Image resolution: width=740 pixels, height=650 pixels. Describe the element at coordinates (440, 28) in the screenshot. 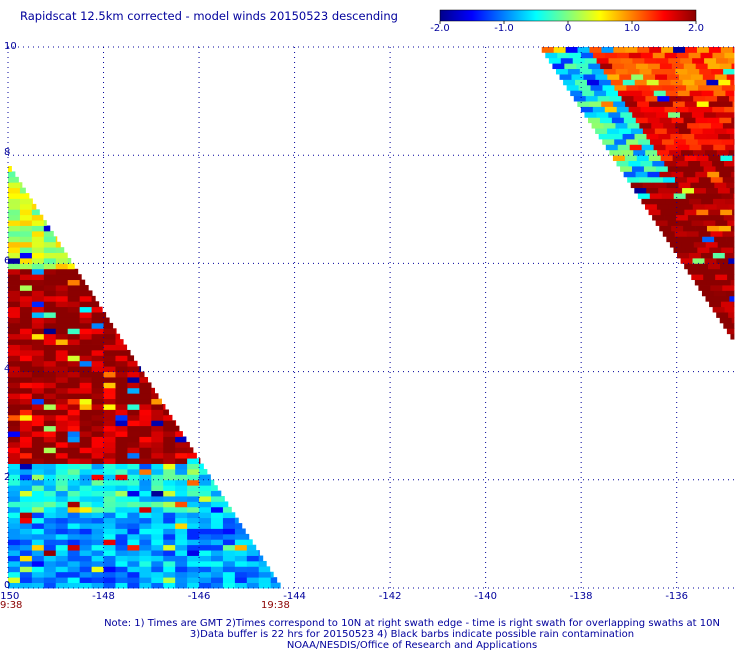

I see `colorbar-tick-label: -2.0` at that location.